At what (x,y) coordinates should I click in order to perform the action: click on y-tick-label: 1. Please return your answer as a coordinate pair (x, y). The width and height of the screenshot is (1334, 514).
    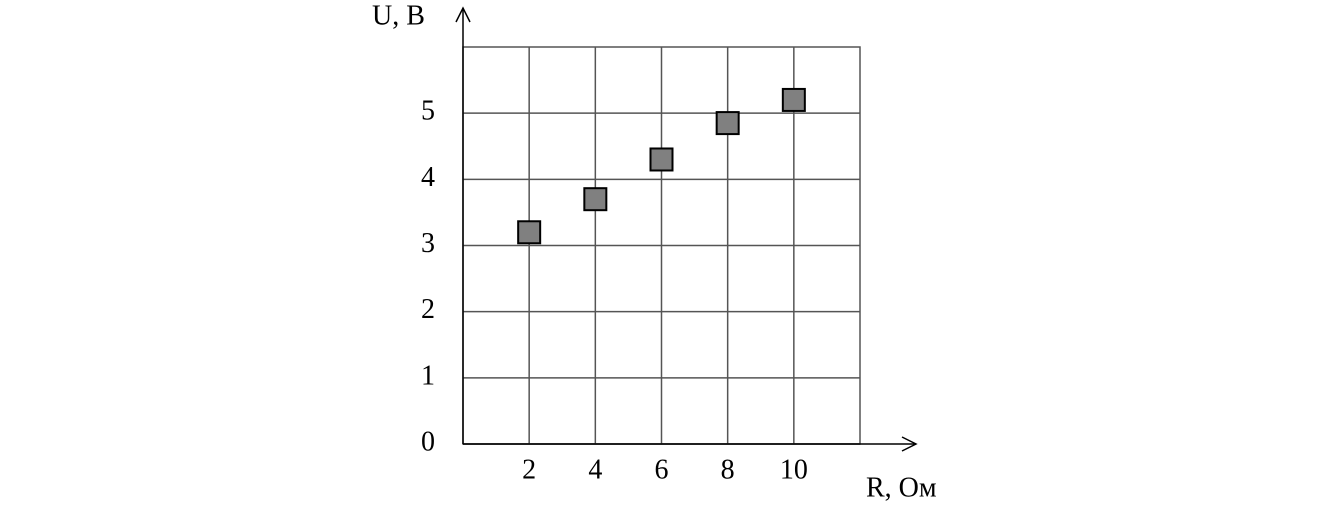
    Looking at the image, I should click on (428, 375).